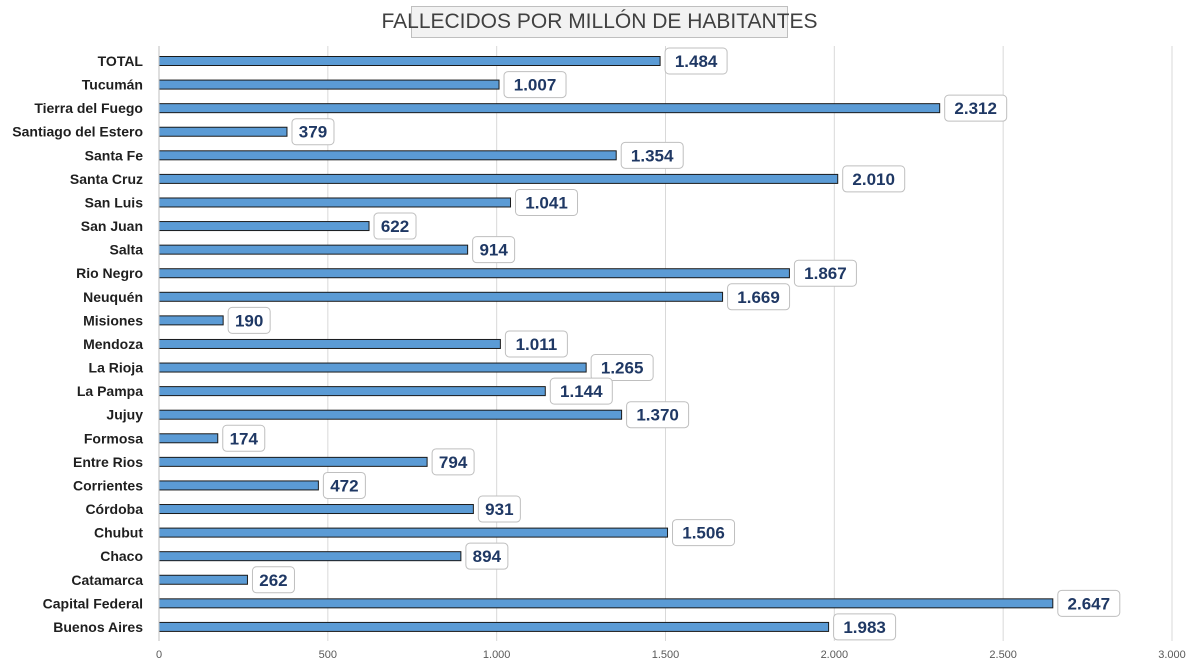 The height and width of the screenshot is (668, 1200). What do you see at coordinates (1003, 655) in the screenshot?
I see `x-tick-label: 2.500` at bounding box center [1003, 655].